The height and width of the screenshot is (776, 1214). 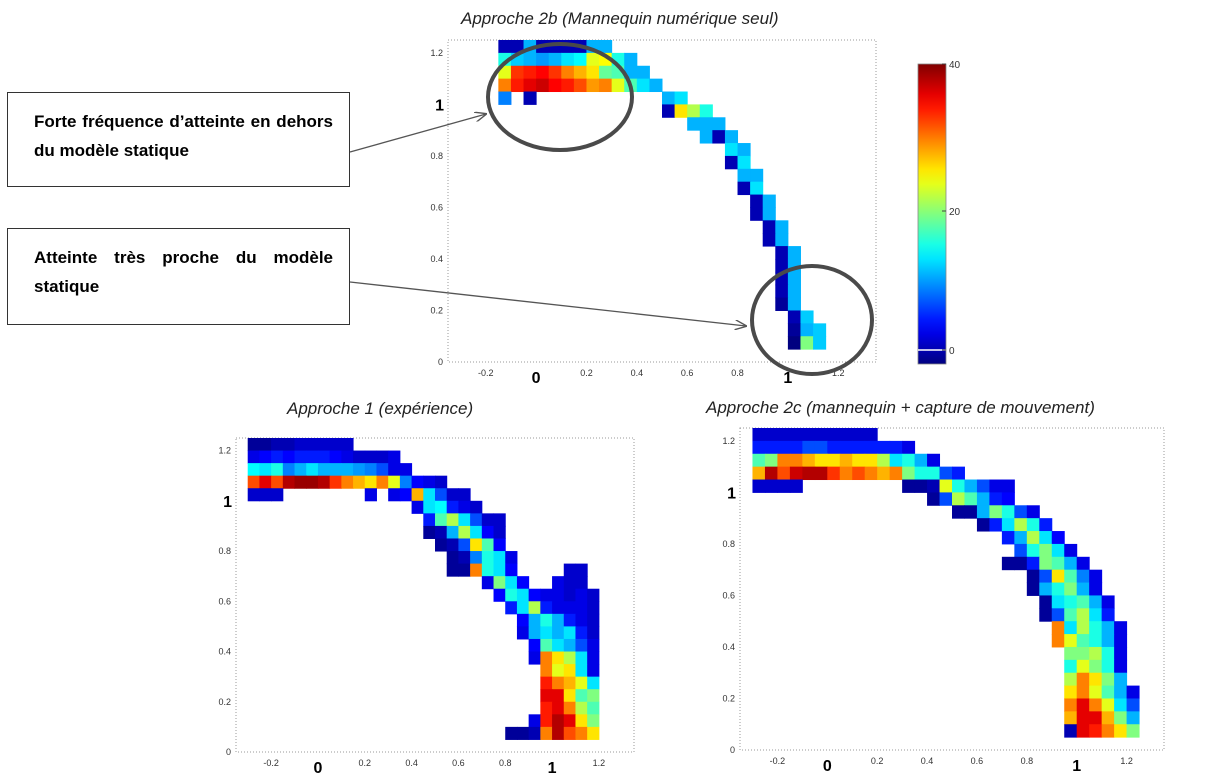 I want to click on x-tick-label: 0.4, so click(x=637, y=373).